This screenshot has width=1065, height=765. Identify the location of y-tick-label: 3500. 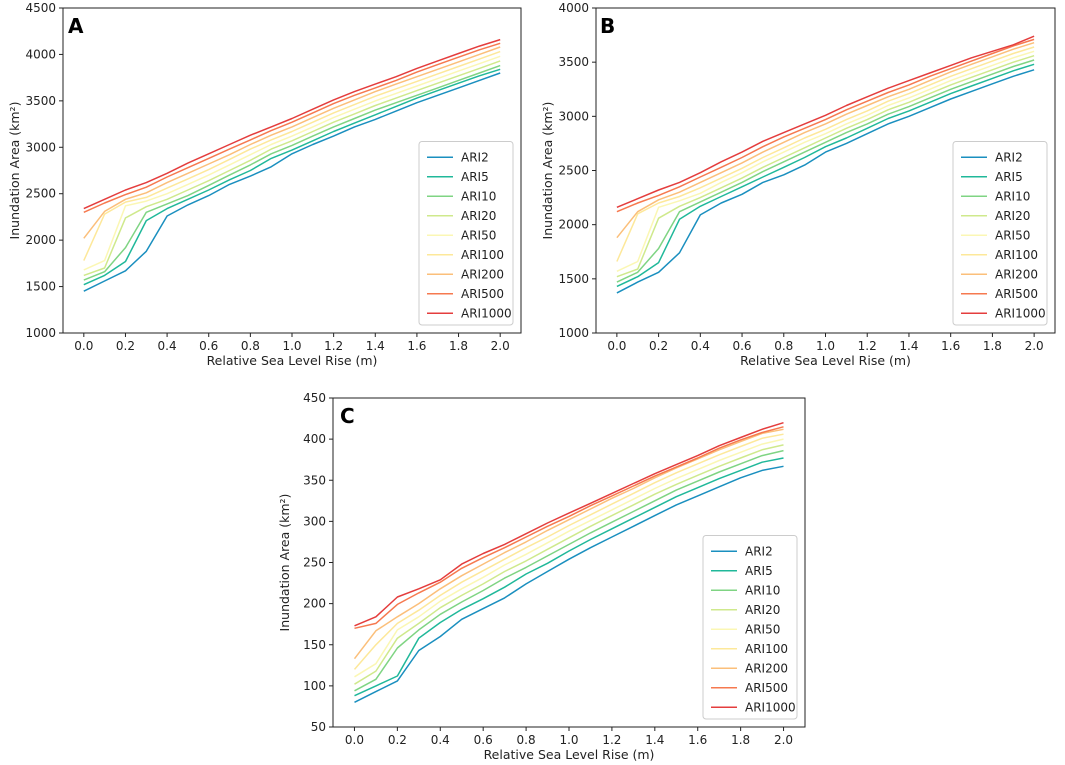
(573, 62).